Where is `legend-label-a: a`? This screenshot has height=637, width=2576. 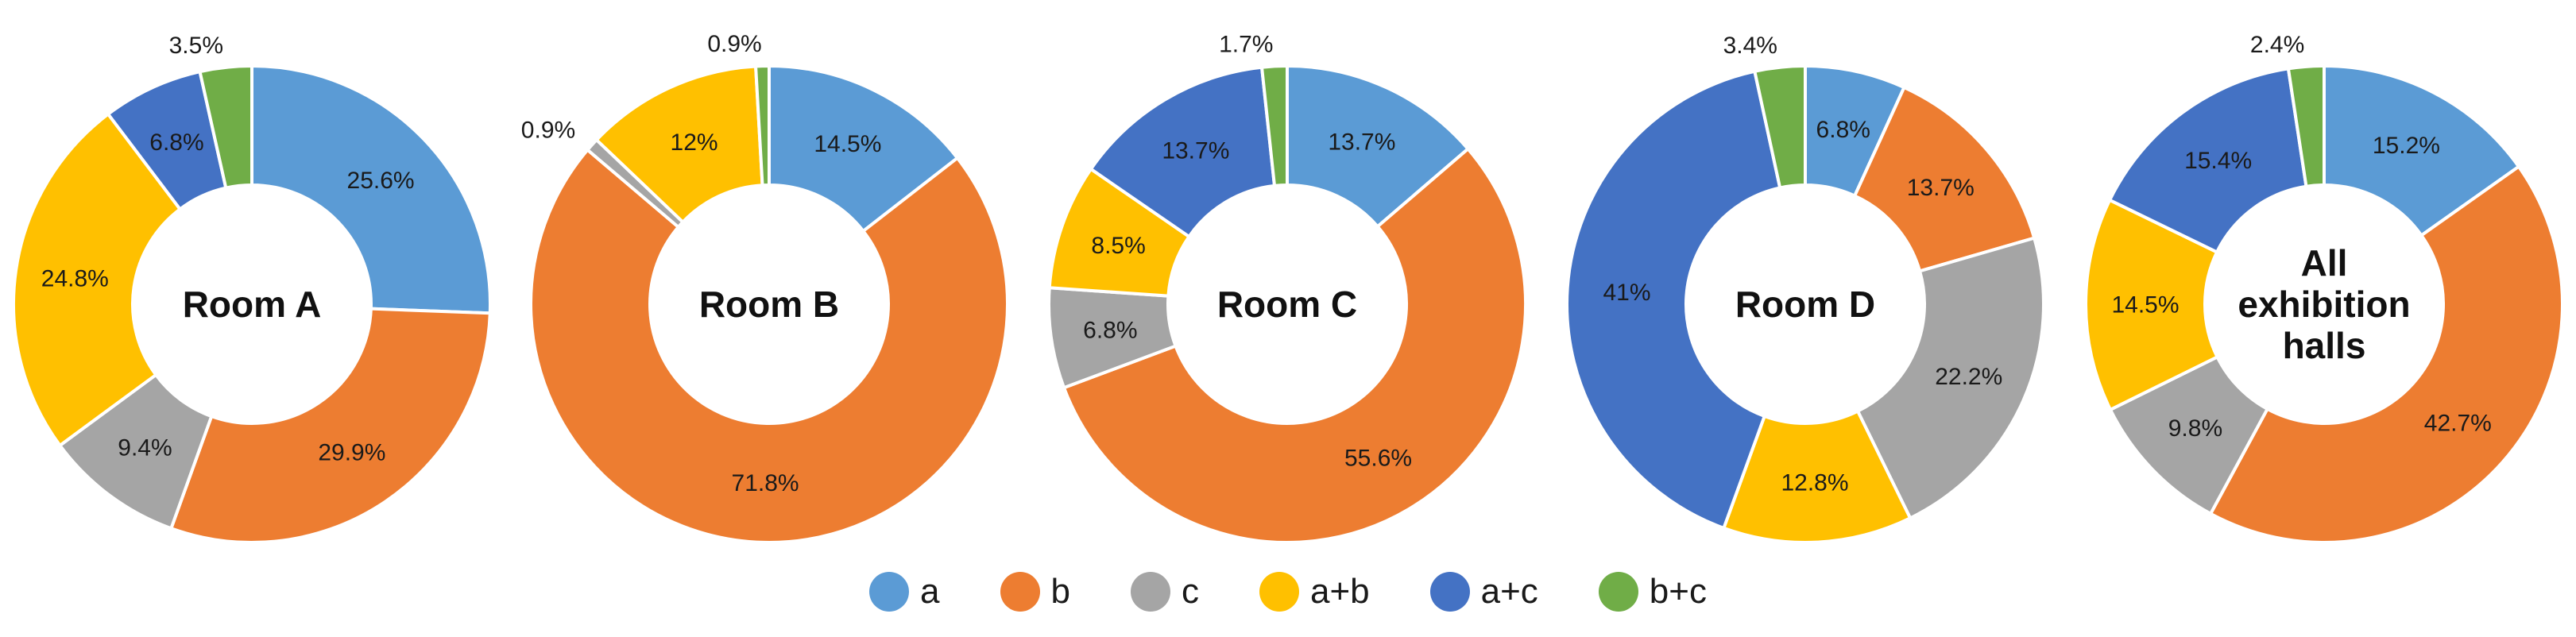 legend-label-a: a is located at coordinates (930, 591).